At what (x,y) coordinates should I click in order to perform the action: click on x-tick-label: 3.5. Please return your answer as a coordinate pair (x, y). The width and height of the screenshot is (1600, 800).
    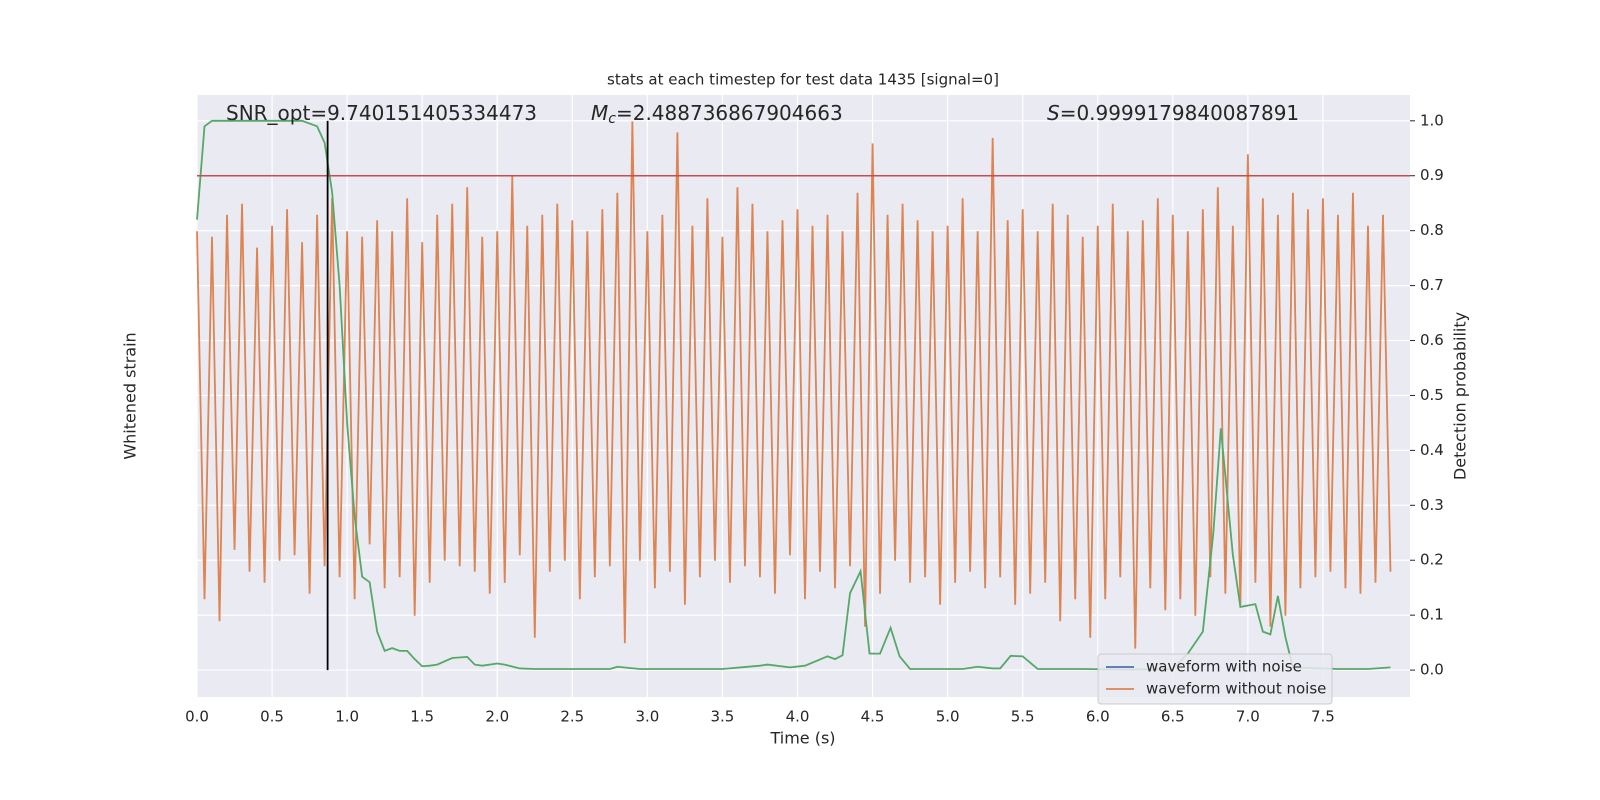
    Looking at the image, I should click on (723, 717).